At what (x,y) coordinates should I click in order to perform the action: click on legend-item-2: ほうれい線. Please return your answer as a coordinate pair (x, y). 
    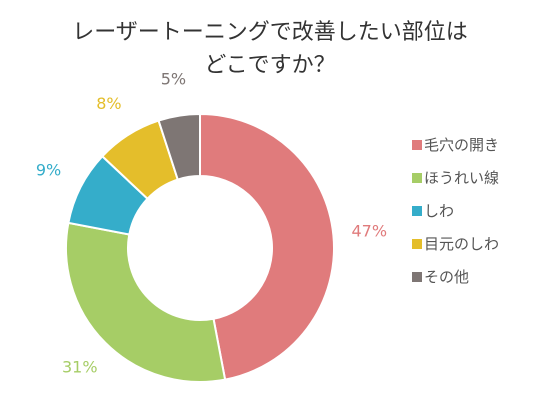
    Looking at the image, I should click on (455, 177).